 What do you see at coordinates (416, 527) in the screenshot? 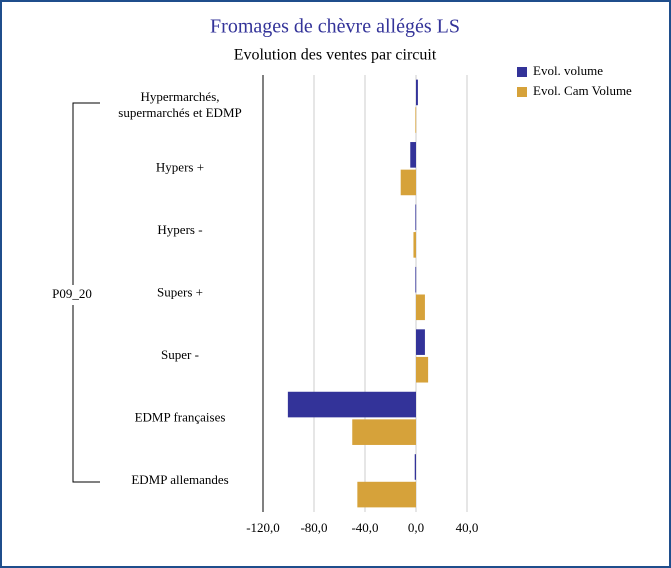
I see `x-tick-label: 0,0` at bounding box center [416, 527].